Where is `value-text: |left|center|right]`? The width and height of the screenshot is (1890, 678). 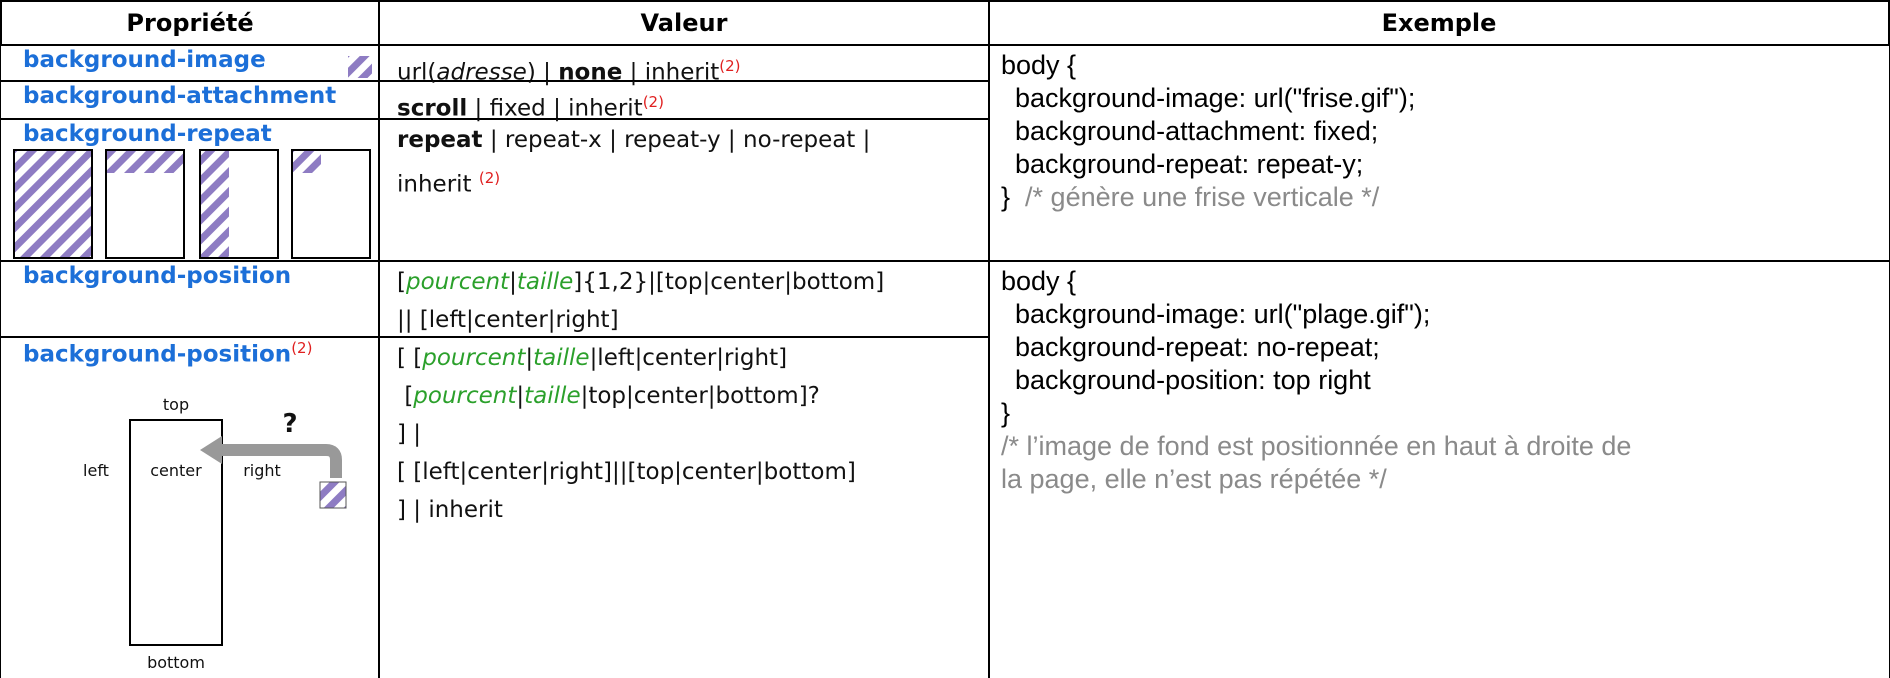 value-text: |left|center|right] is located at coordinates (688, 358).